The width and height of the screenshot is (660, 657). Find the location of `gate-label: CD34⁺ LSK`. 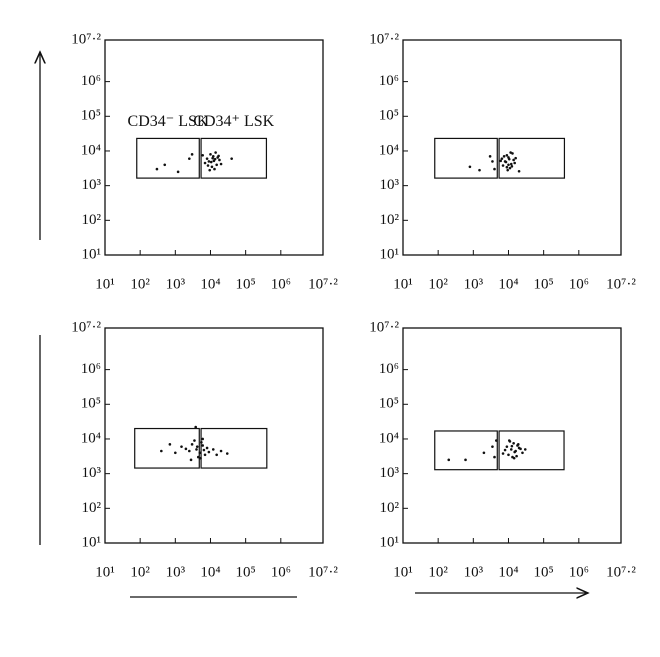

gate-label: CD34⁺ LSK is located at coordinates (233, 121).